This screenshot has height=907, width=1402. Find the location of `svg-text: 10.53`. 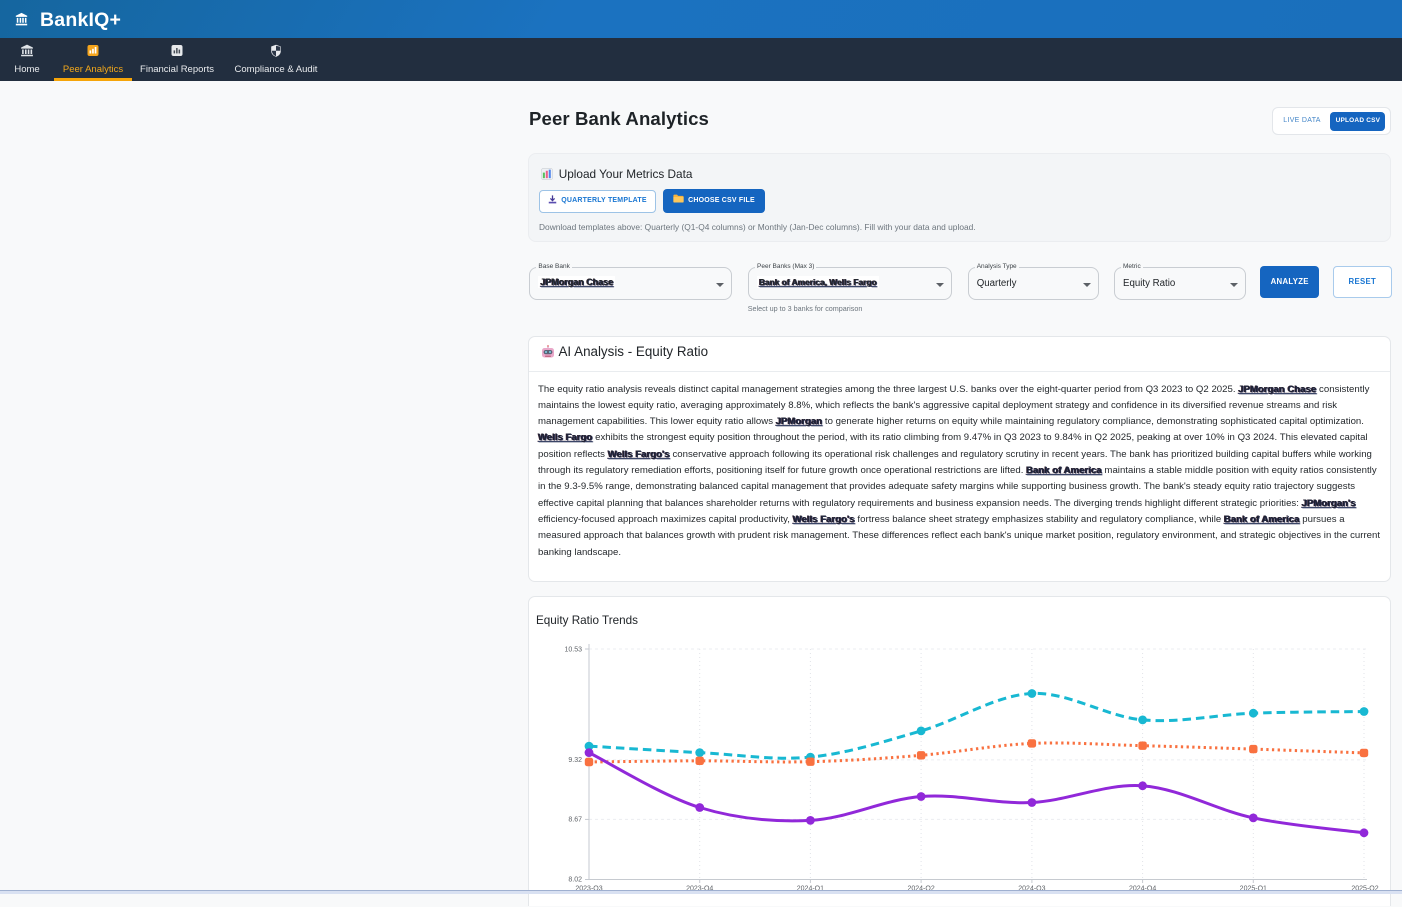

svg-text: 10.53 is located at coordinates (573, 649).